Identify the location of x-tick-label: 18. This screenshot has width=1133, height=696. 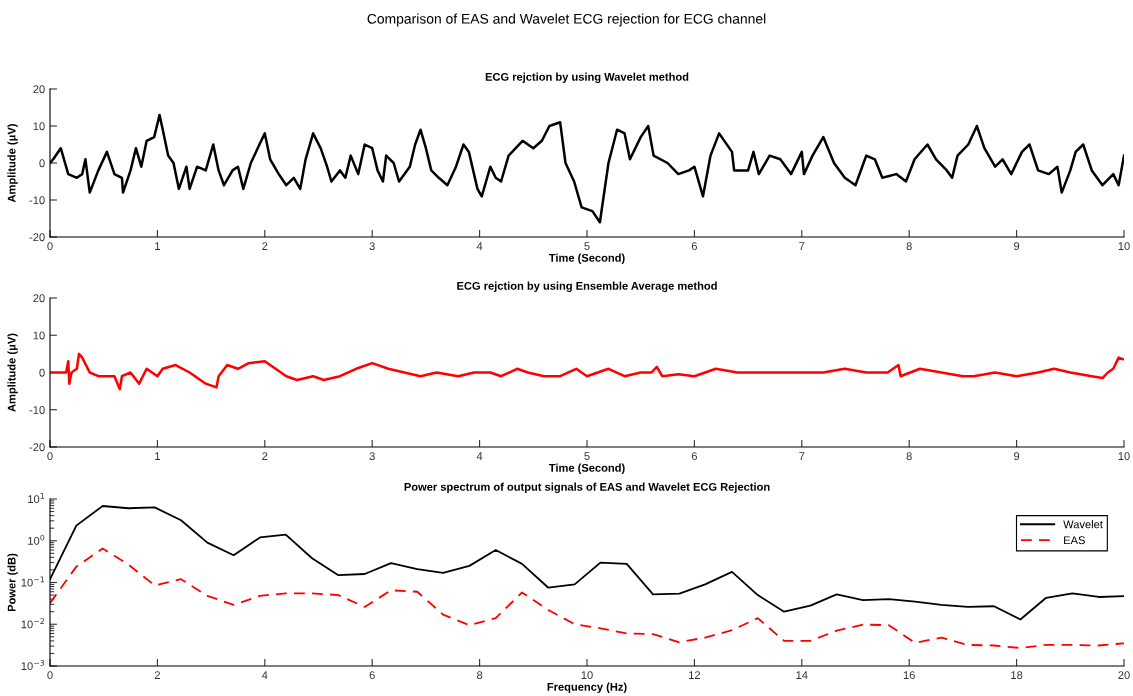
(1017, 675).